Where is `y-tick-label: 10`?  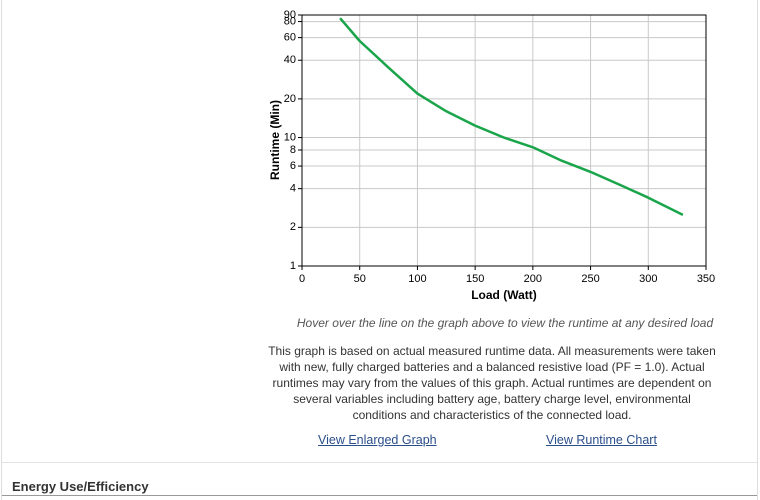
y-tick-label: 10 is located at coordinates (290, 137).